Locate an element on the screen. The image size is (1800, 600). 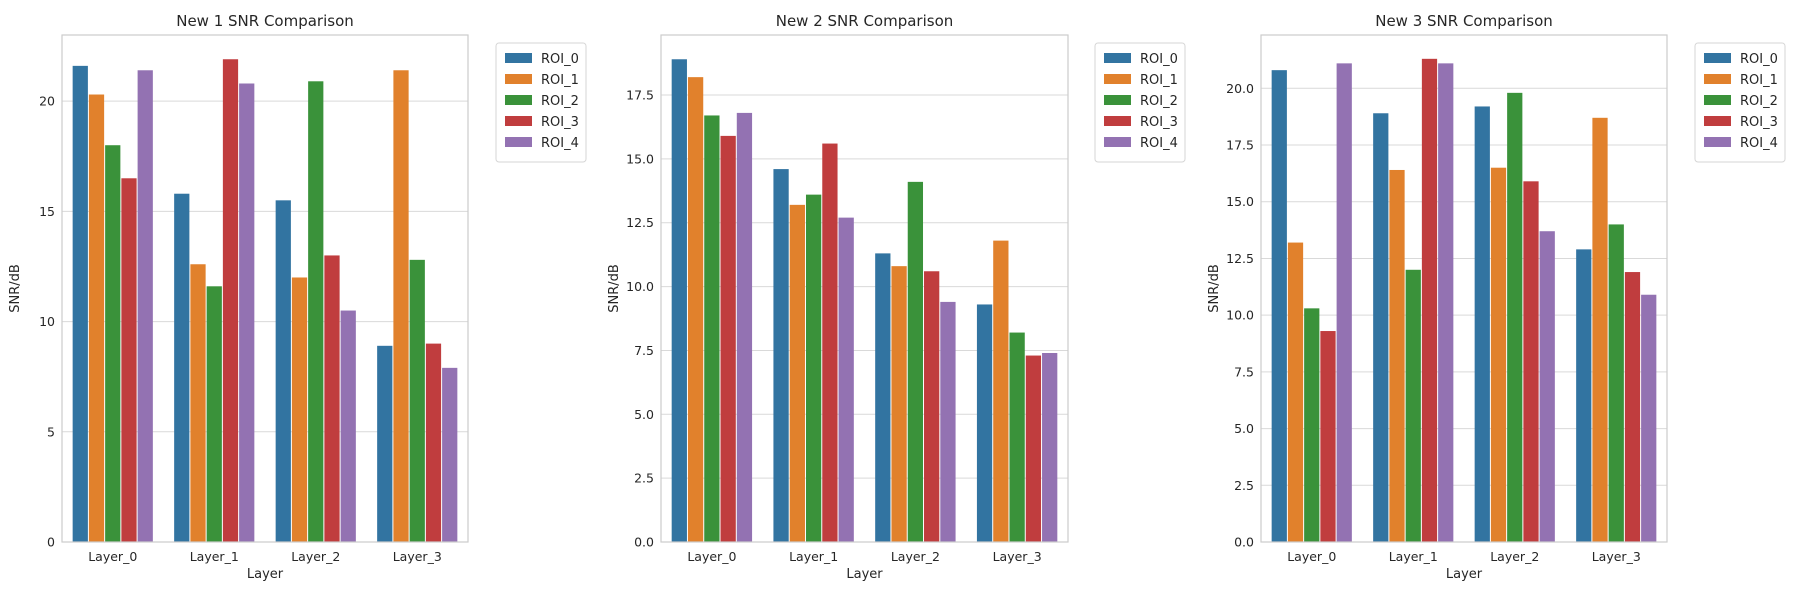
y-tick-label: 0 is located at coordinates (51, 542).